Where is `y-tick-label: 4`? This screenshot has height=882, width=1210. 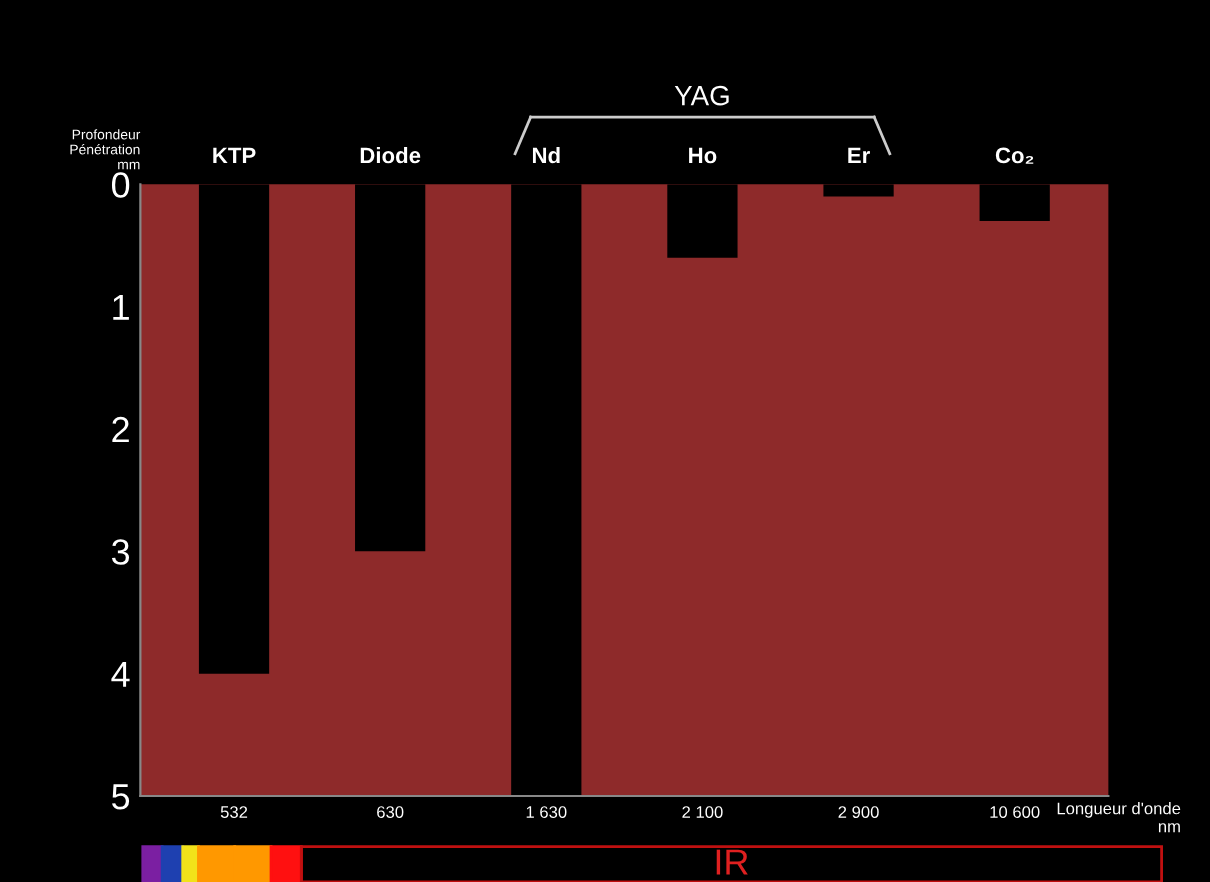
y-tick-label: 4 is located at coordinates (120, 674).